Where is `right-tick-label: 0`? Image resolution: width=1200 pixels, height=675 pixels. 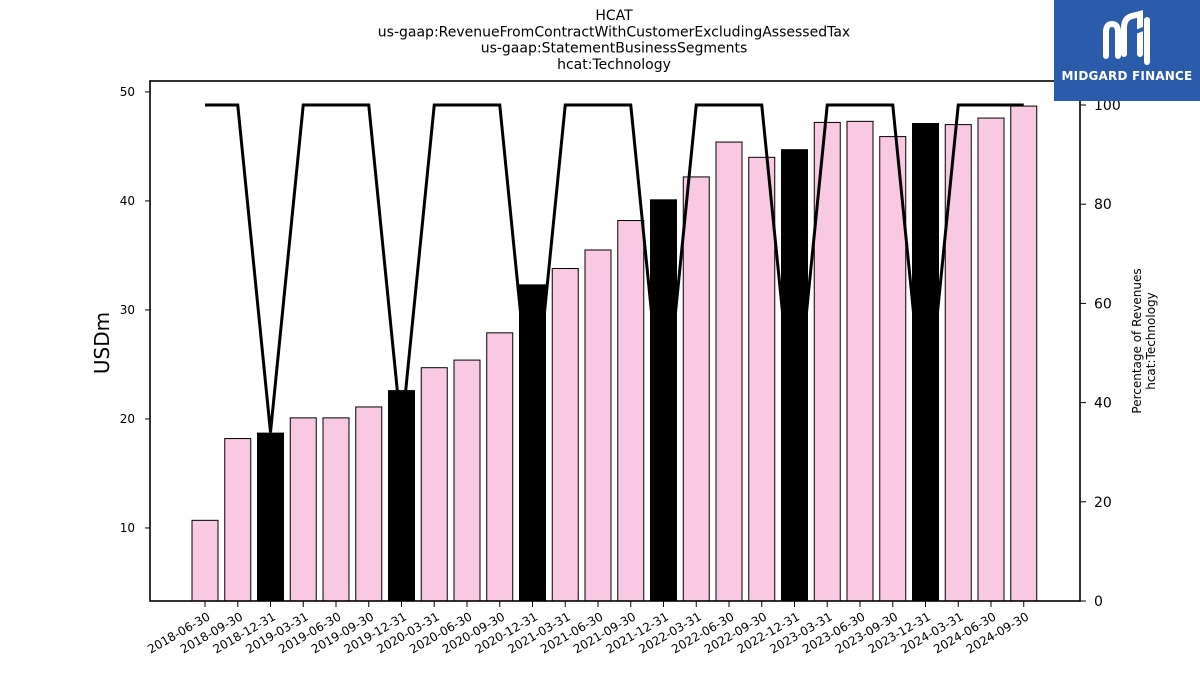 right-tick-label: 0 is located at coordinates (1098, 602).